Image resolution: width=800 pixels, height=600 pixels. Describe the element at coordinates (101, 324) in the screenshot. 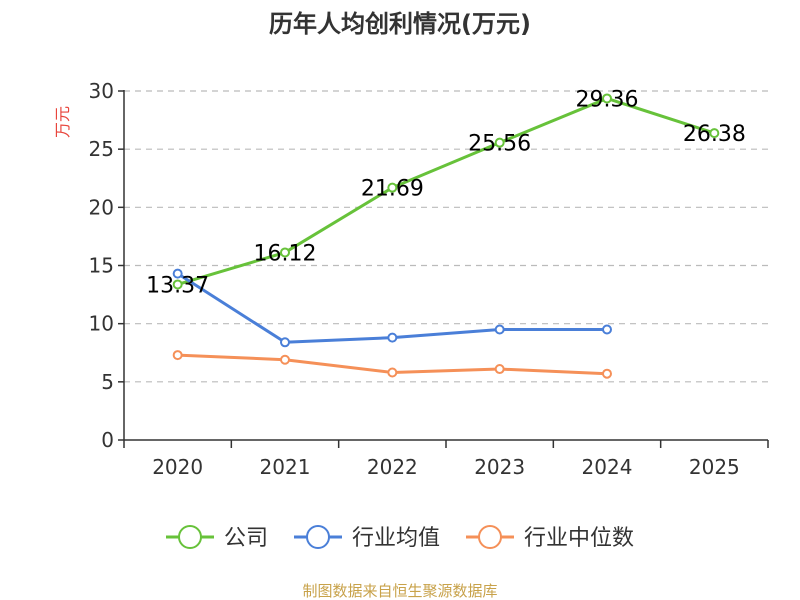

I see `y-tick-label: 10` at that location.